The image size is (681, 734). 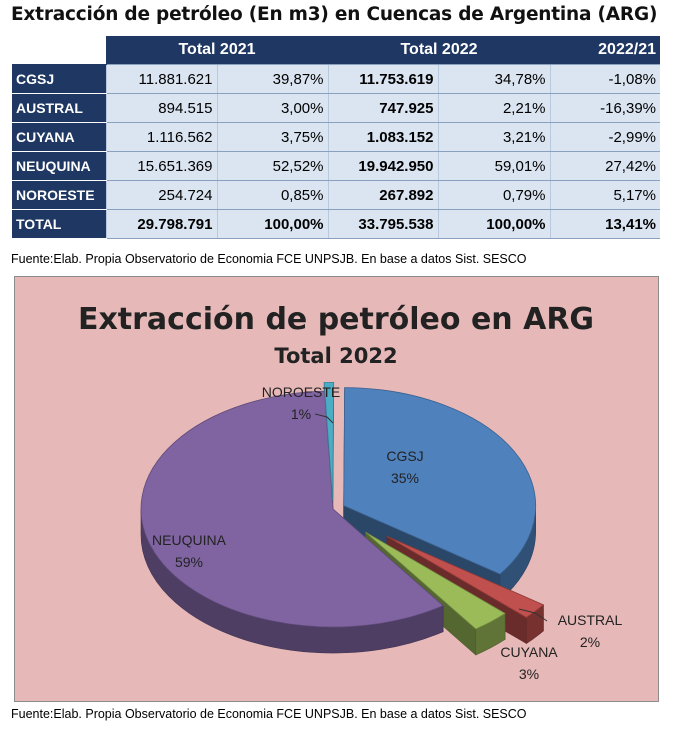 I want to click on region-cell: AUSTRAL, so click(x=59, y=108).